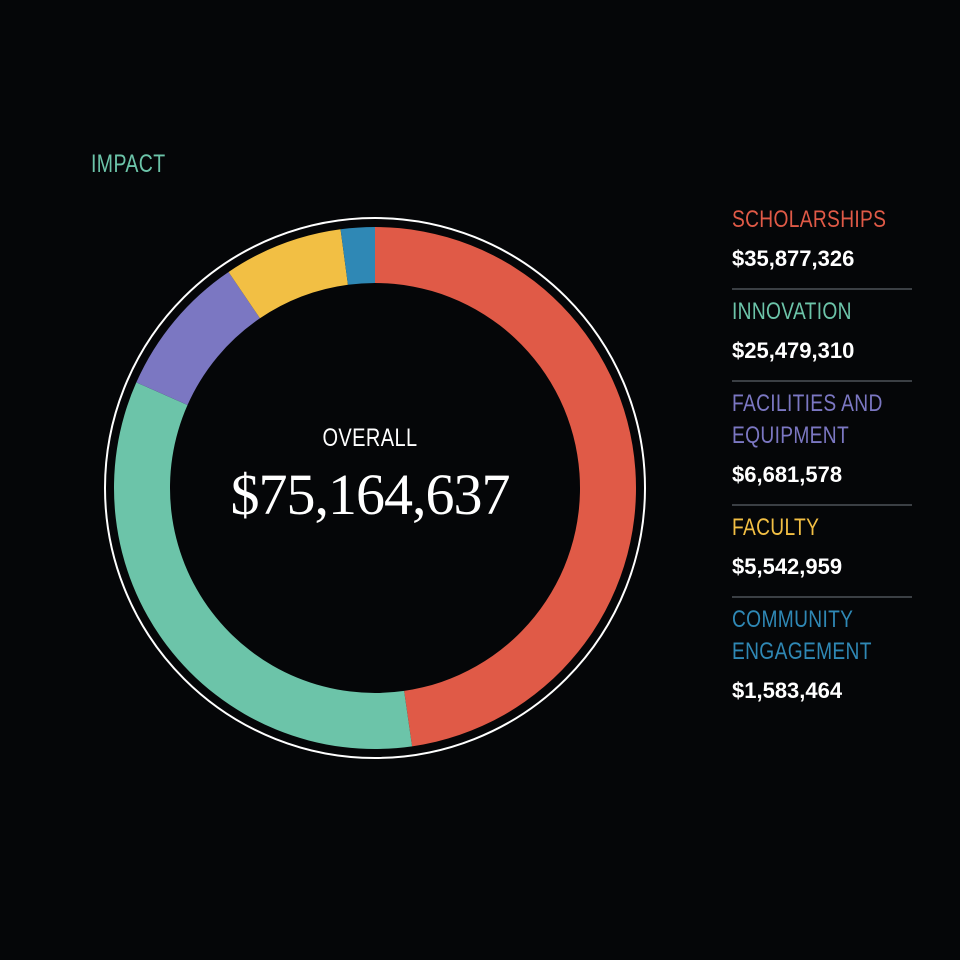 Image resolution: width=960 pixels, height=960 pixels. What do you see at coordinates (822, 244) in the screenshot?
I see `legend-item-scholarships: SCHOLARSHIPS $35,877,326` at bounding box center [822, 244].